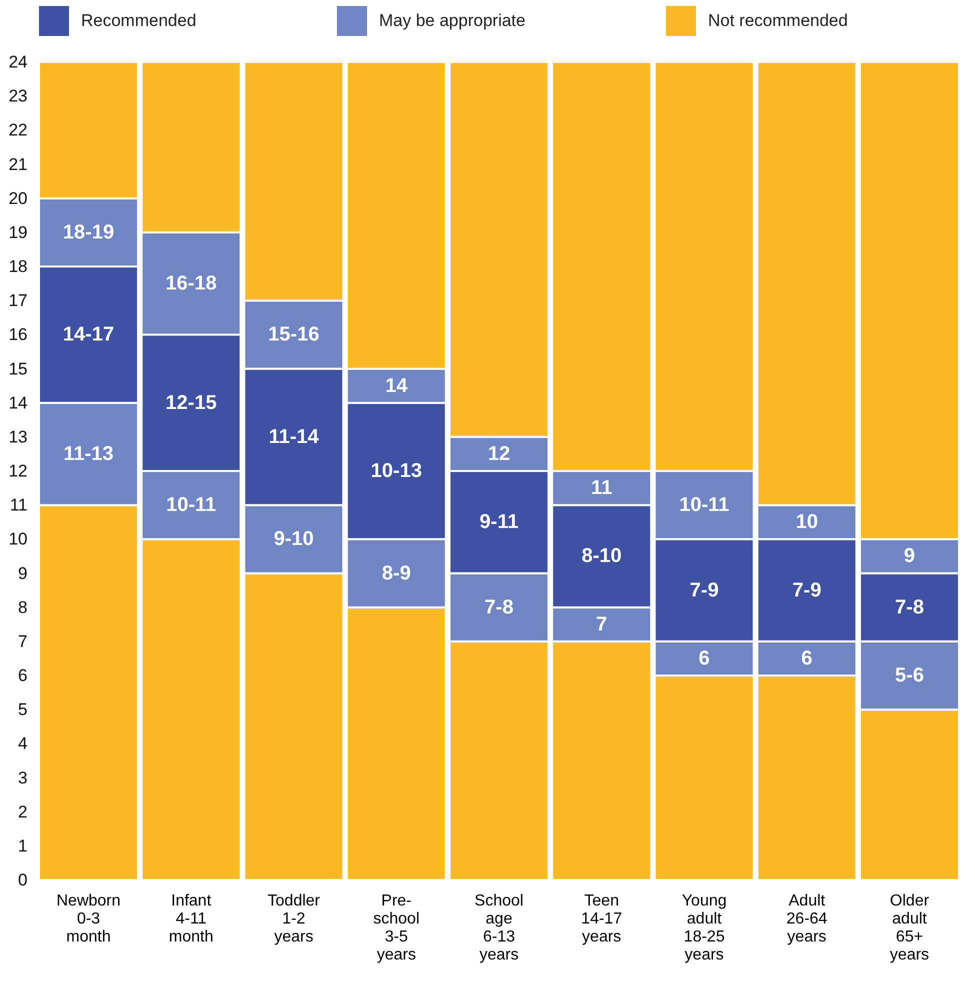 This screenshot has width=975, height=991. What do you see at coordinates (23, 812) in the screenshot?
I see `y-tick-label: 2` at bounding box center [23, 812].